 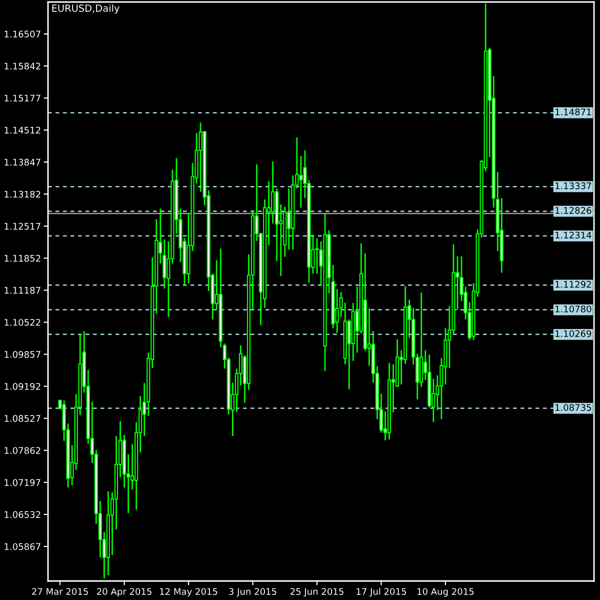 What do you see at coordinates (573, 334) in the screenshot?
I see `ref-line-label: 1.10269` at bounding box center [573, 334].